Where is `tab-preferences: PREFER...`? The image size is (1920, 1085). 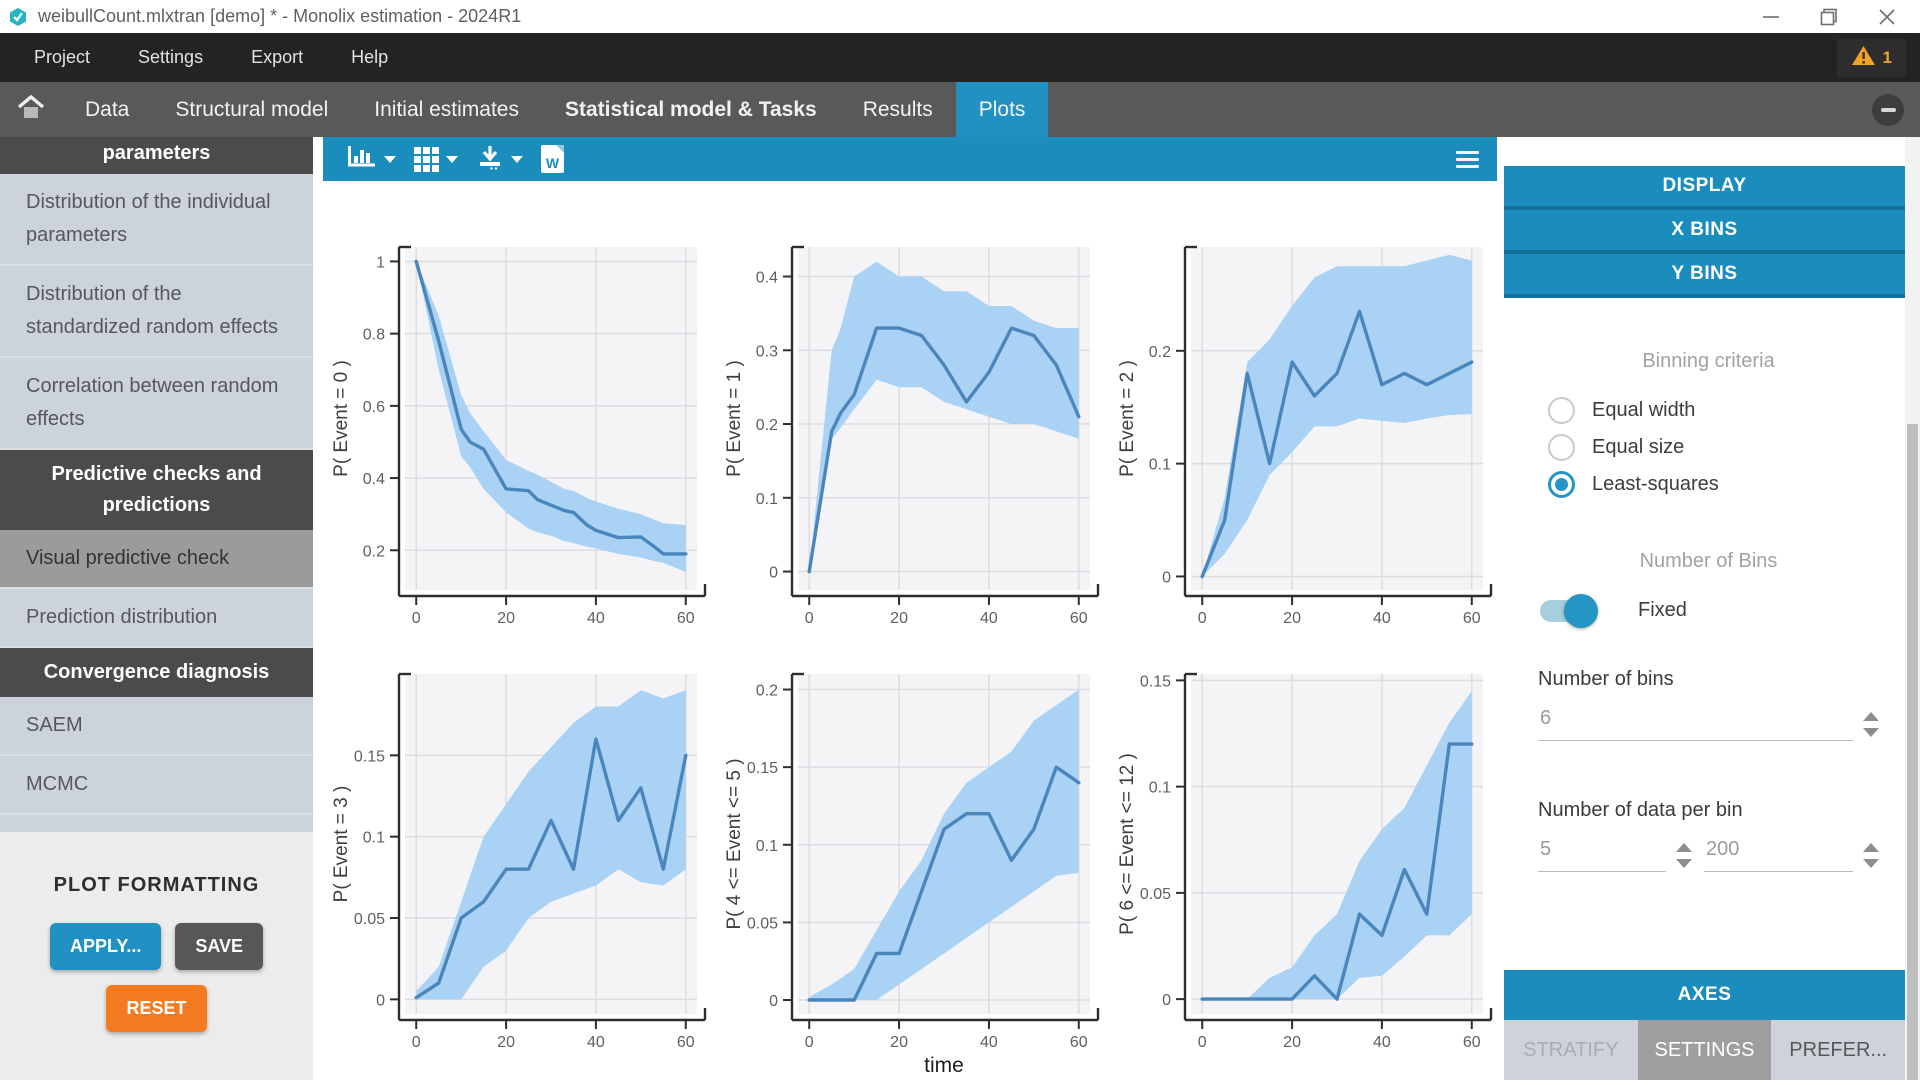
tab-preferences: PREFER... is located at coordinates (1838, 1050).